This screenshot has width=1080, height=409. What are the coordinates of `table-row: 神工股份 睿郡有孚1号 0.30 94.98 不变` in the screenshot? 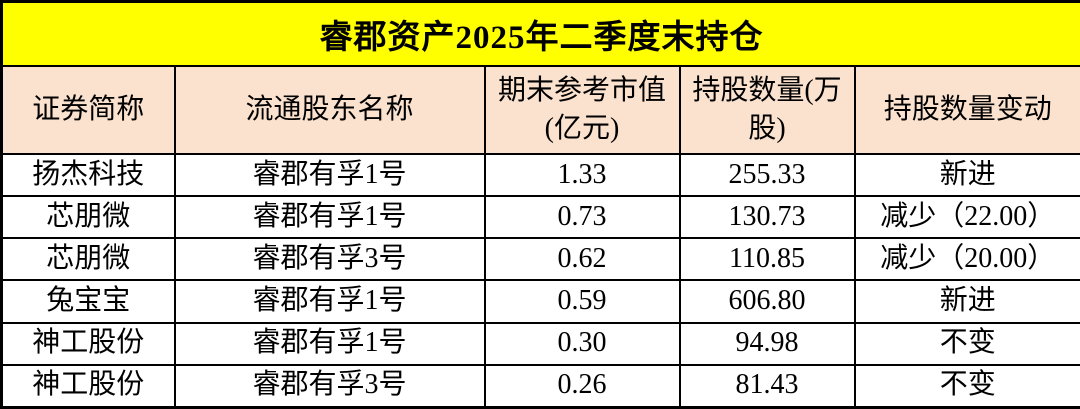 It's located at (540, 343).